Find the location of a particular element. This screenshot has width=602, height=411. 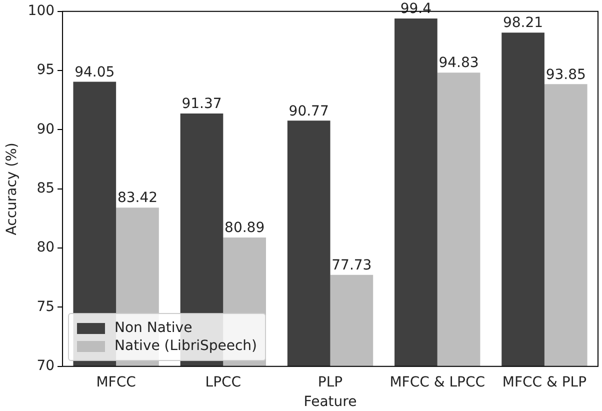

data-label: 91.37 is located at coordinates (202, 104).